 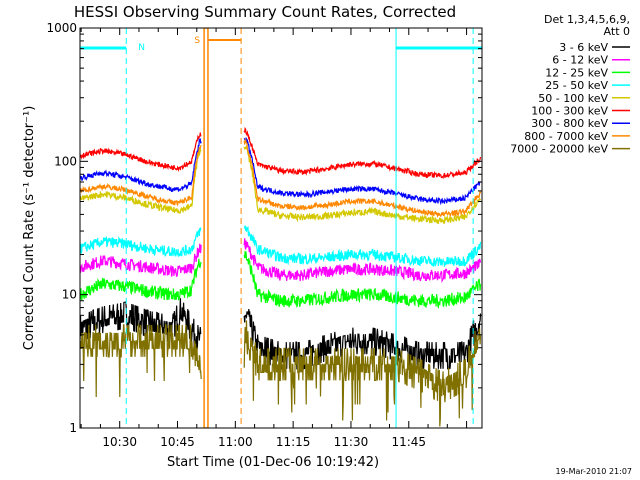 What do you see at coordinates (408, 442) in the screenshot?
I see `x-tick-label: 11:45` at bounding box center [408, 442].